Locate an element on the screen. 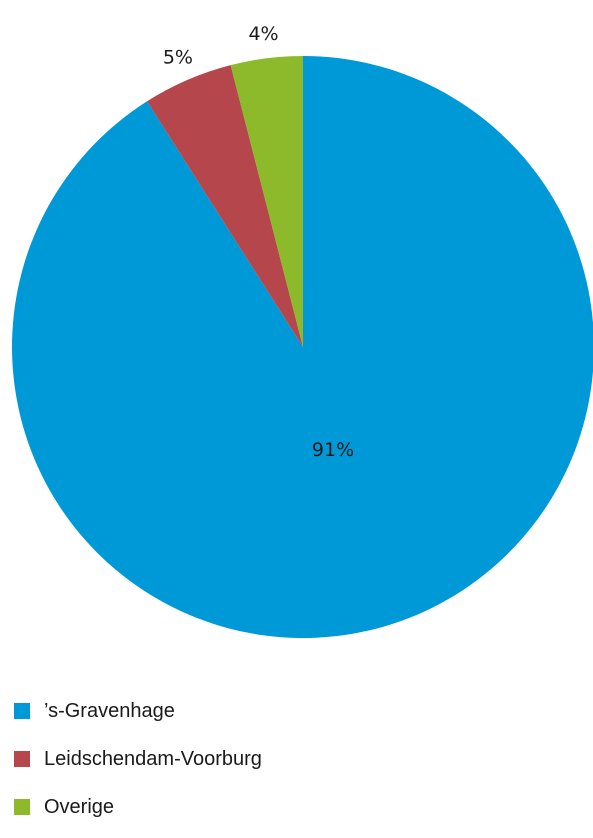  pie-slice-overige is located at coordinates (266, 201).